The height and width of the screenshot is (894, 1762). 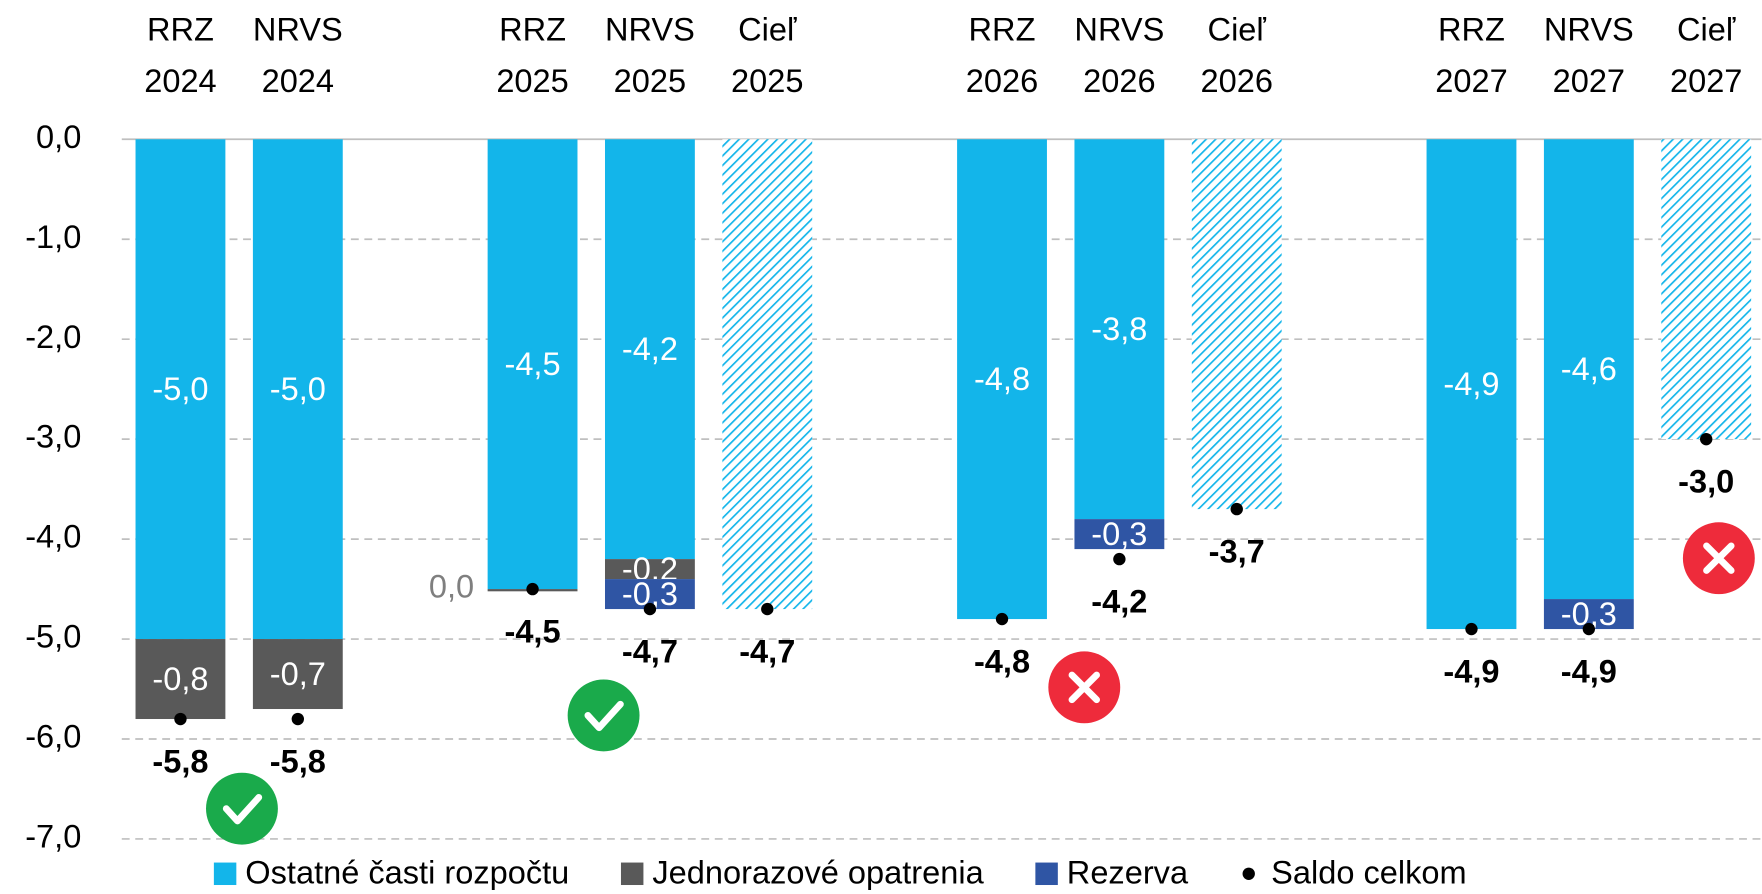 What do you see at coordinates (298, 55) in the screenshot?
I see `x-tick-label: NRVS 2024` at bounding box center [298, 55].